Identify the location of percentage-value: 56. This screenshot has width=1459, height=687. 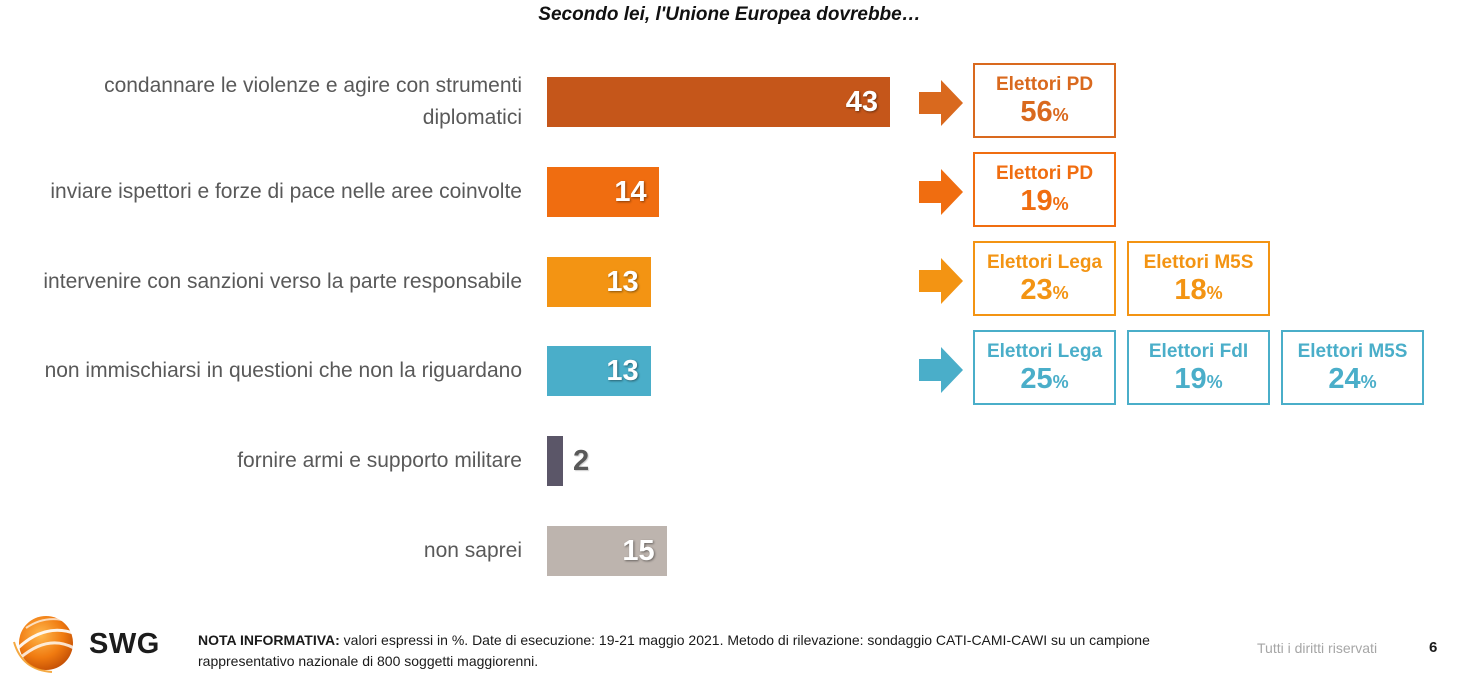
(1036, 112).